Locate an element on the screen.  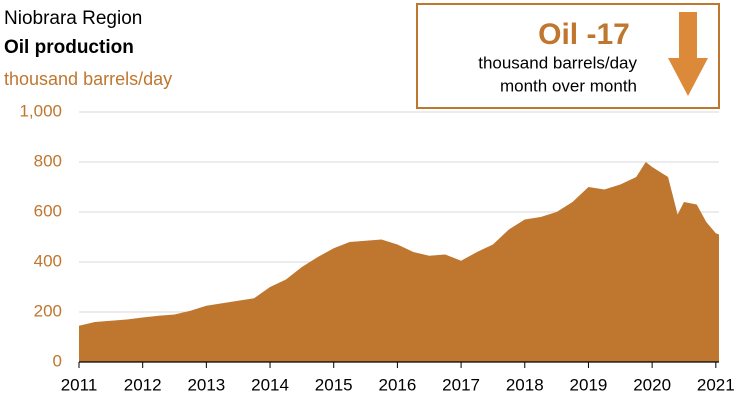
callout-text: thousand barrels/day is located at coordinates (557, 62).